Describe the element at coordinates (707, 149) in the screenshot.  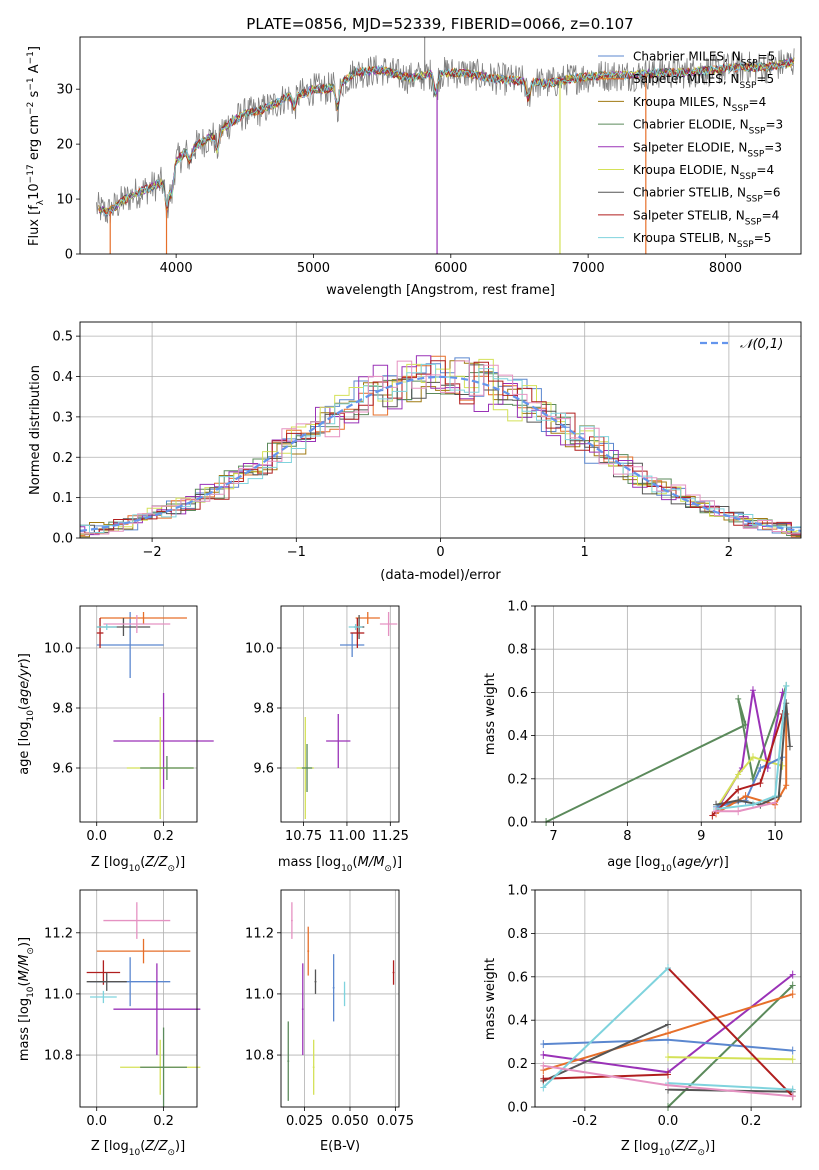
I see `legend-entry: Salpeter ELODIE, NSSP=3` at that location.